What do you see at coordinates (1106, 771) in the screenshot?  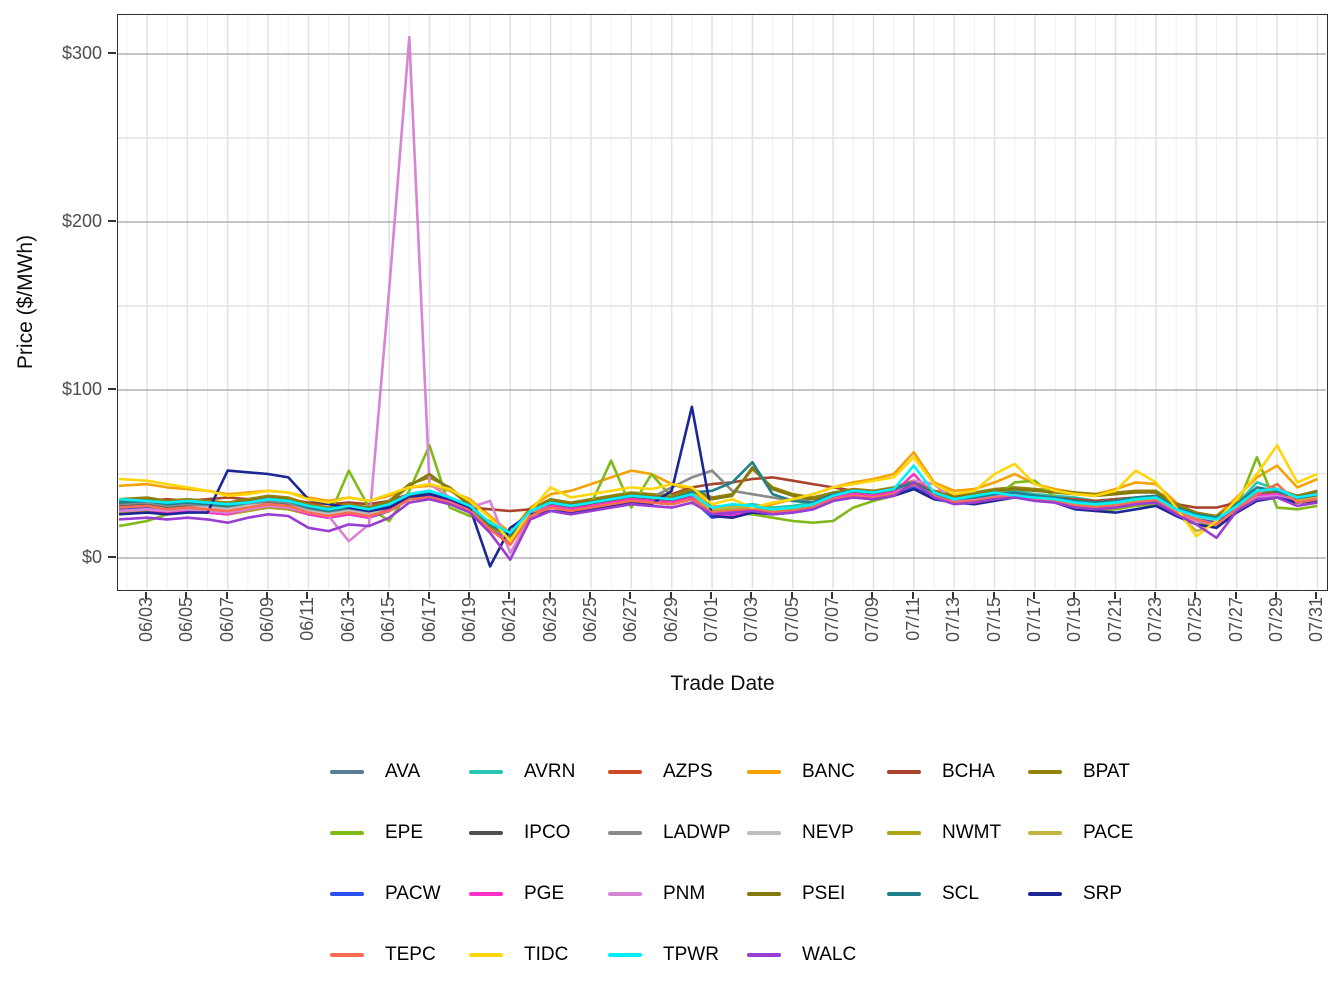 I see `legend-label-bpat: BPAT` at bounding box center [1106, 771].